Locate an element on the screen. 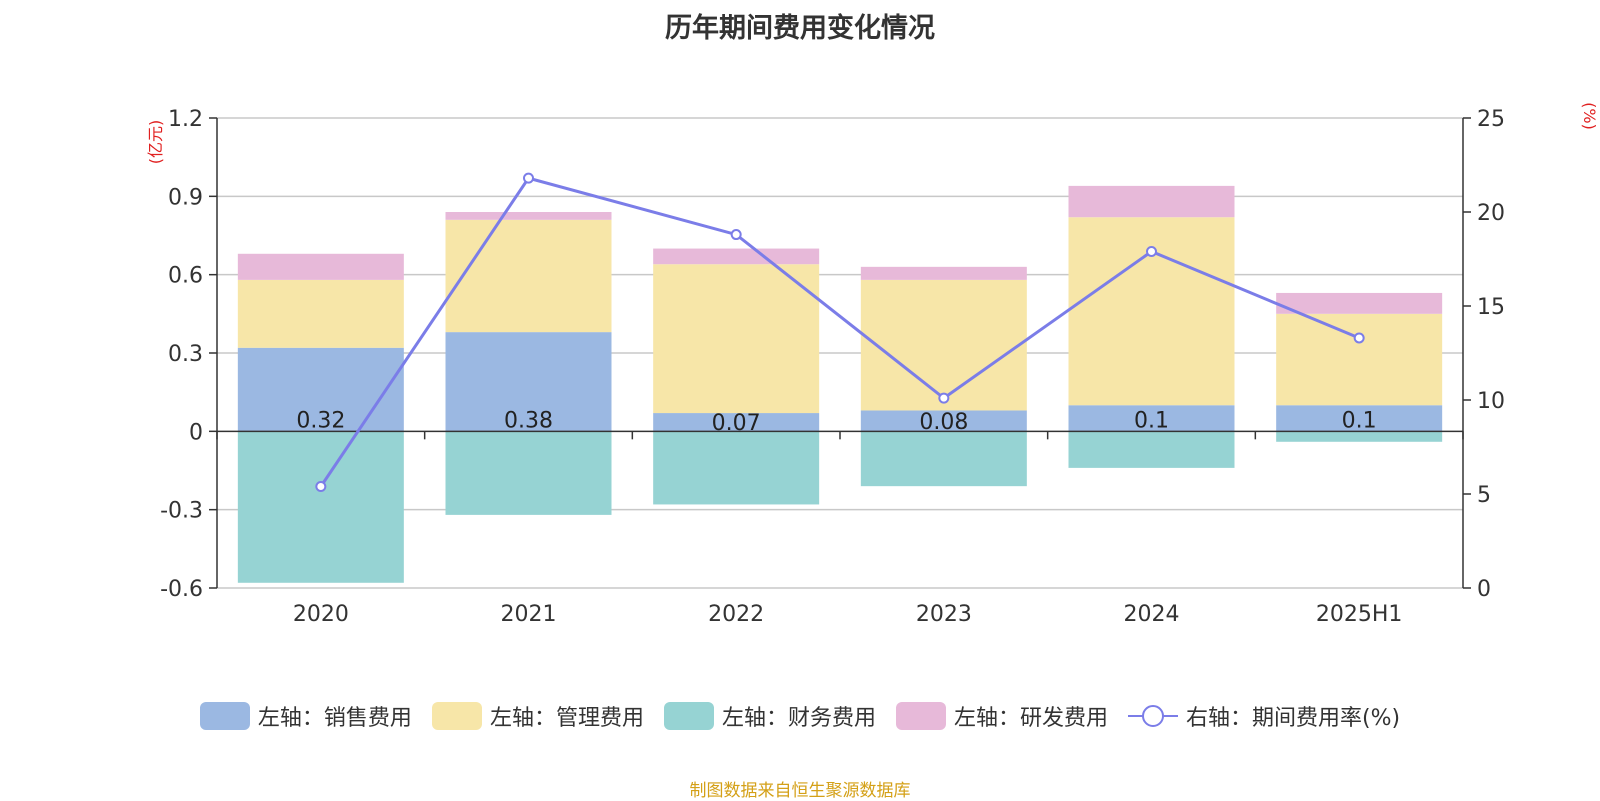  legend-swatch-finance is located at coordinates (688, 716).